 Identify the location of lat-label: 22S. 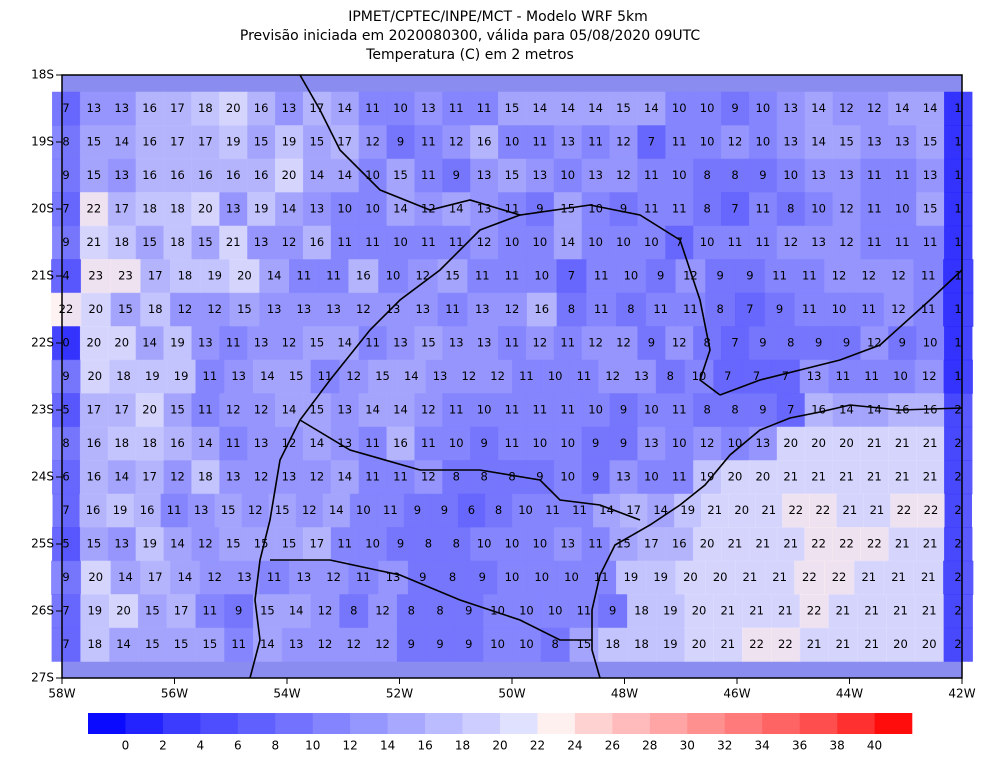
(42, 343).